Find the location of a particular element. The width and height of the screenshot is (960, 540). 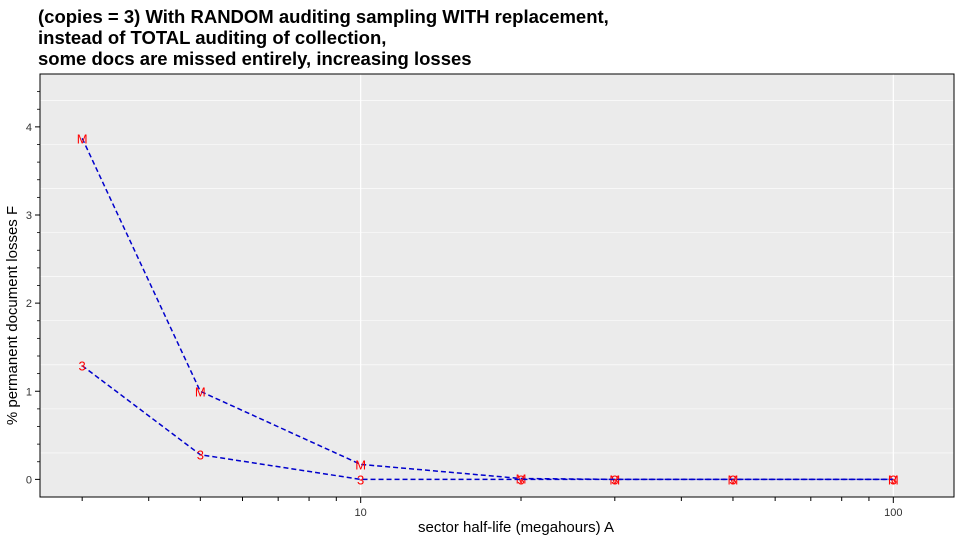

chart-title-line-2: instead of TOTAL auditing of collection, is located at coordinates (212, 37).